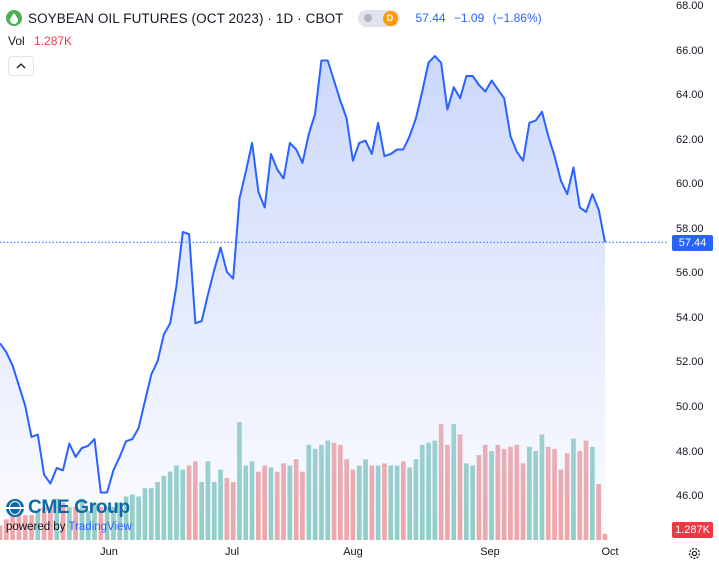  Describe the element at coordinates (367, 18) in the screenshot. I see `market-closed-dot-icon` at that location.